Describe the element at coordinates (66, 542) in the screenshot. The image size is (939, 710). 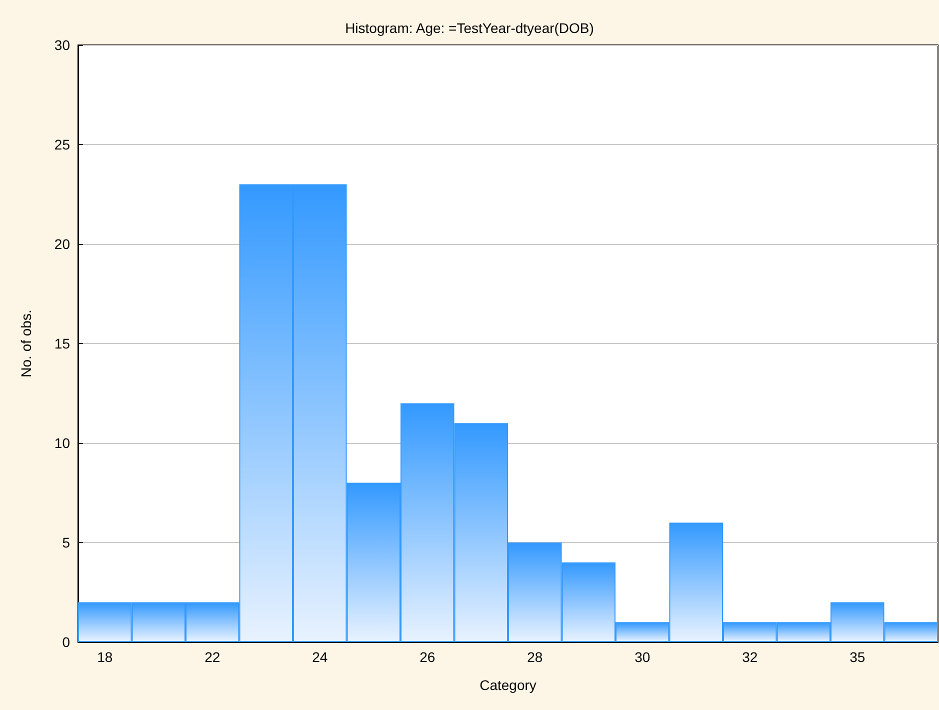
I see `y-tick-label: 5` at that location.